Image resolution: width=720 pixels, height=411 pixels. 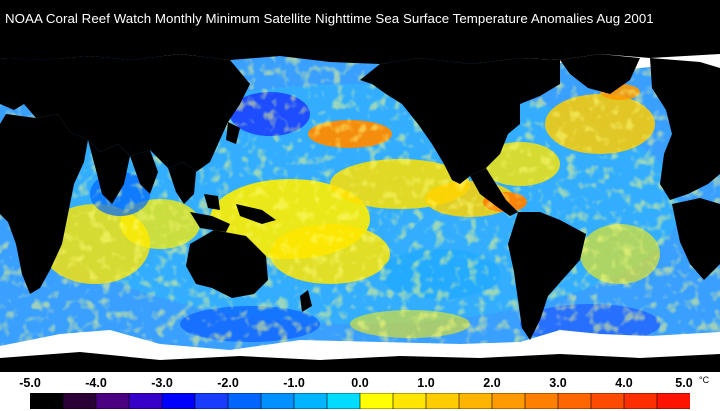 What do you see at coordinates (360, 383) in the screenshot?
I see `legend-tick: 0.0` at bounding box center [360, 383].